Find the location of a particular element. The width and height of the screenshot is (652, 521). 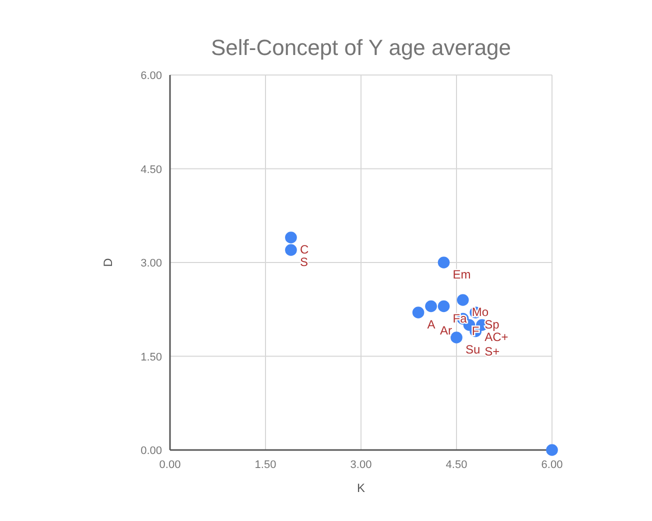

annotation: Su is located at coordinates (473, 349).